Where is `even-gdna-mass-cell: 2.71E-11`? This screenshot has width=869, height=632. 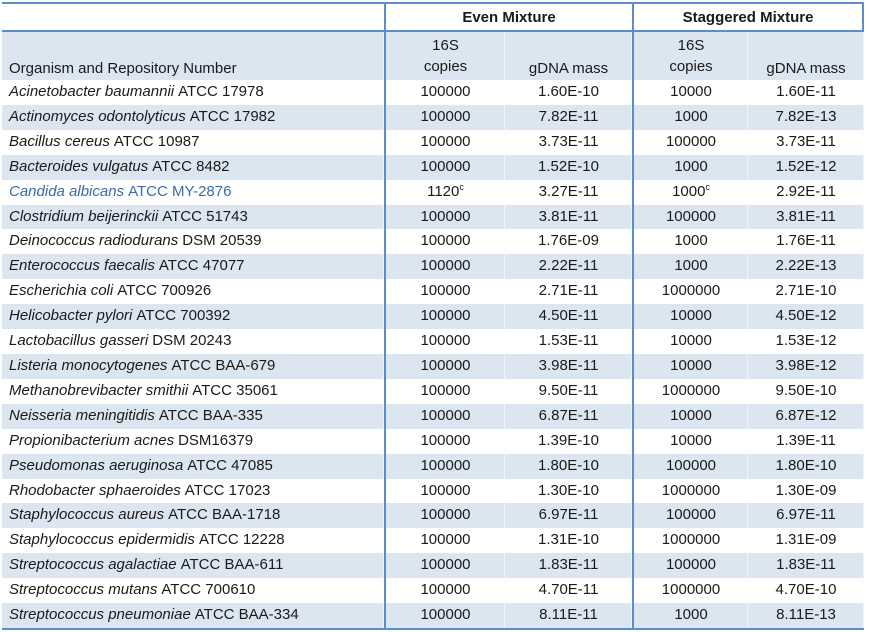
even-gdna-mass-cell: 2.71E-11 is located at coordinates (568, 292).